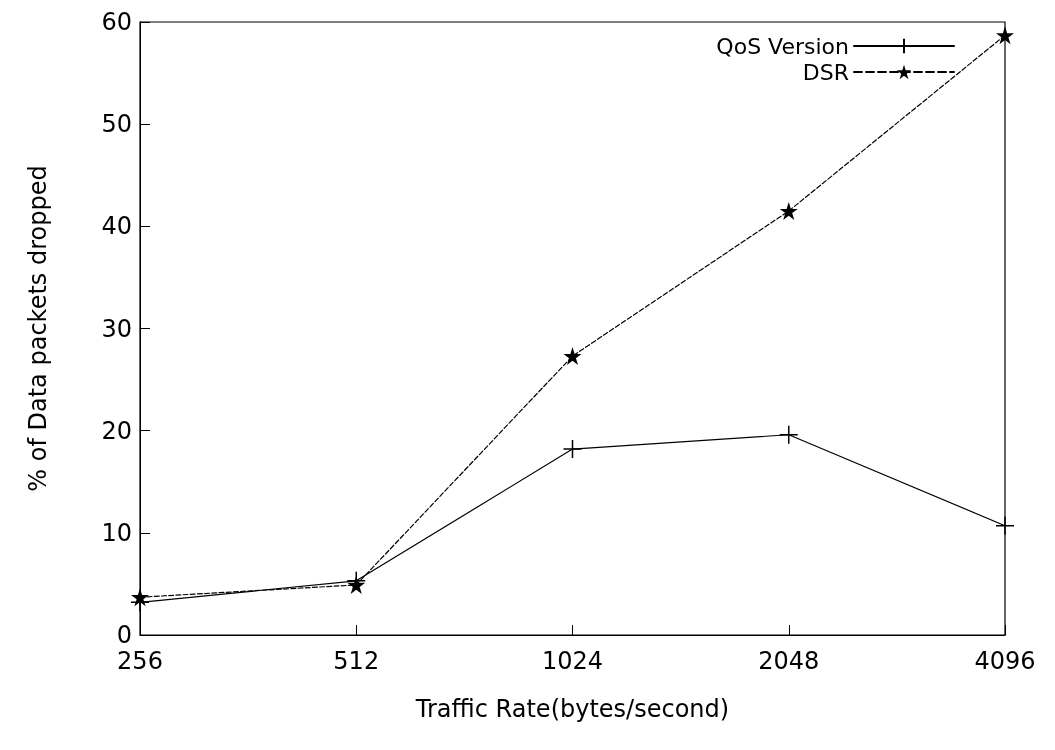  What do you see at coordinates (140, 661) in the screenshot?
I see `x-tick-label: 256` at bounding box center [140, 661].